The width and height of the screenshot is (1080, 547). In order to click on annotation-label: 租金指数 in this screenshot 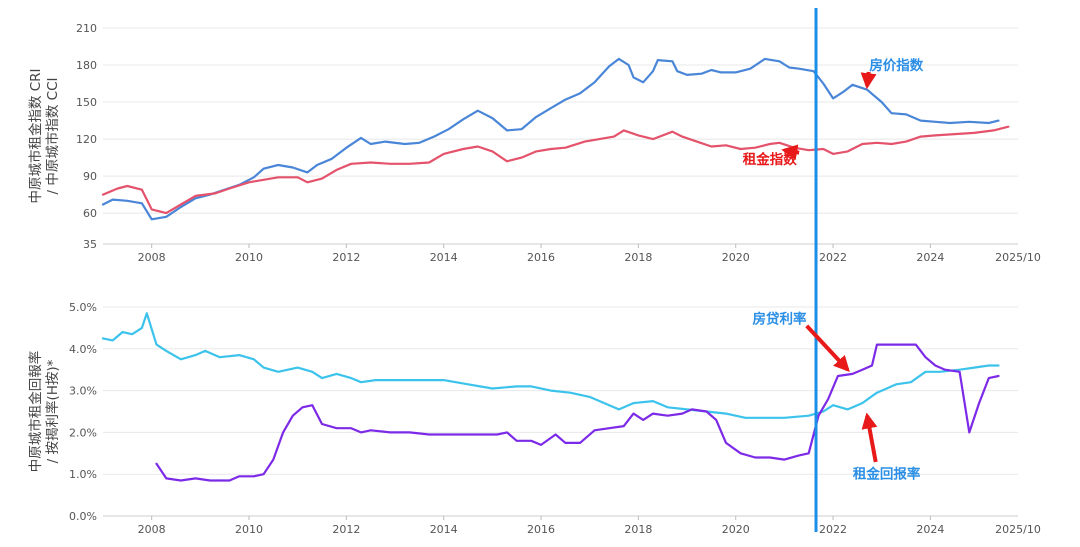, I will do `click(770, 159)`.